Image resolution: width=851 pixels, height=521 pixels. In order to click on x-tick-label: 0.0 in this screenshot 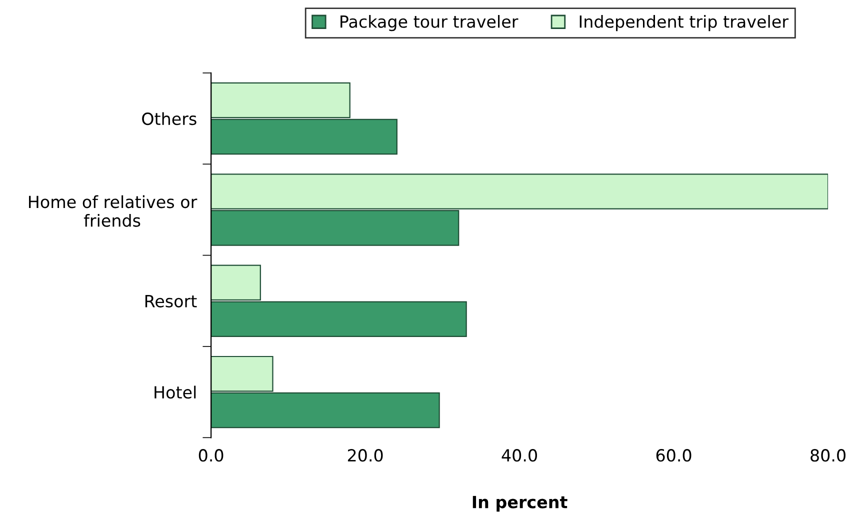, I will do `click(211, 455)`.